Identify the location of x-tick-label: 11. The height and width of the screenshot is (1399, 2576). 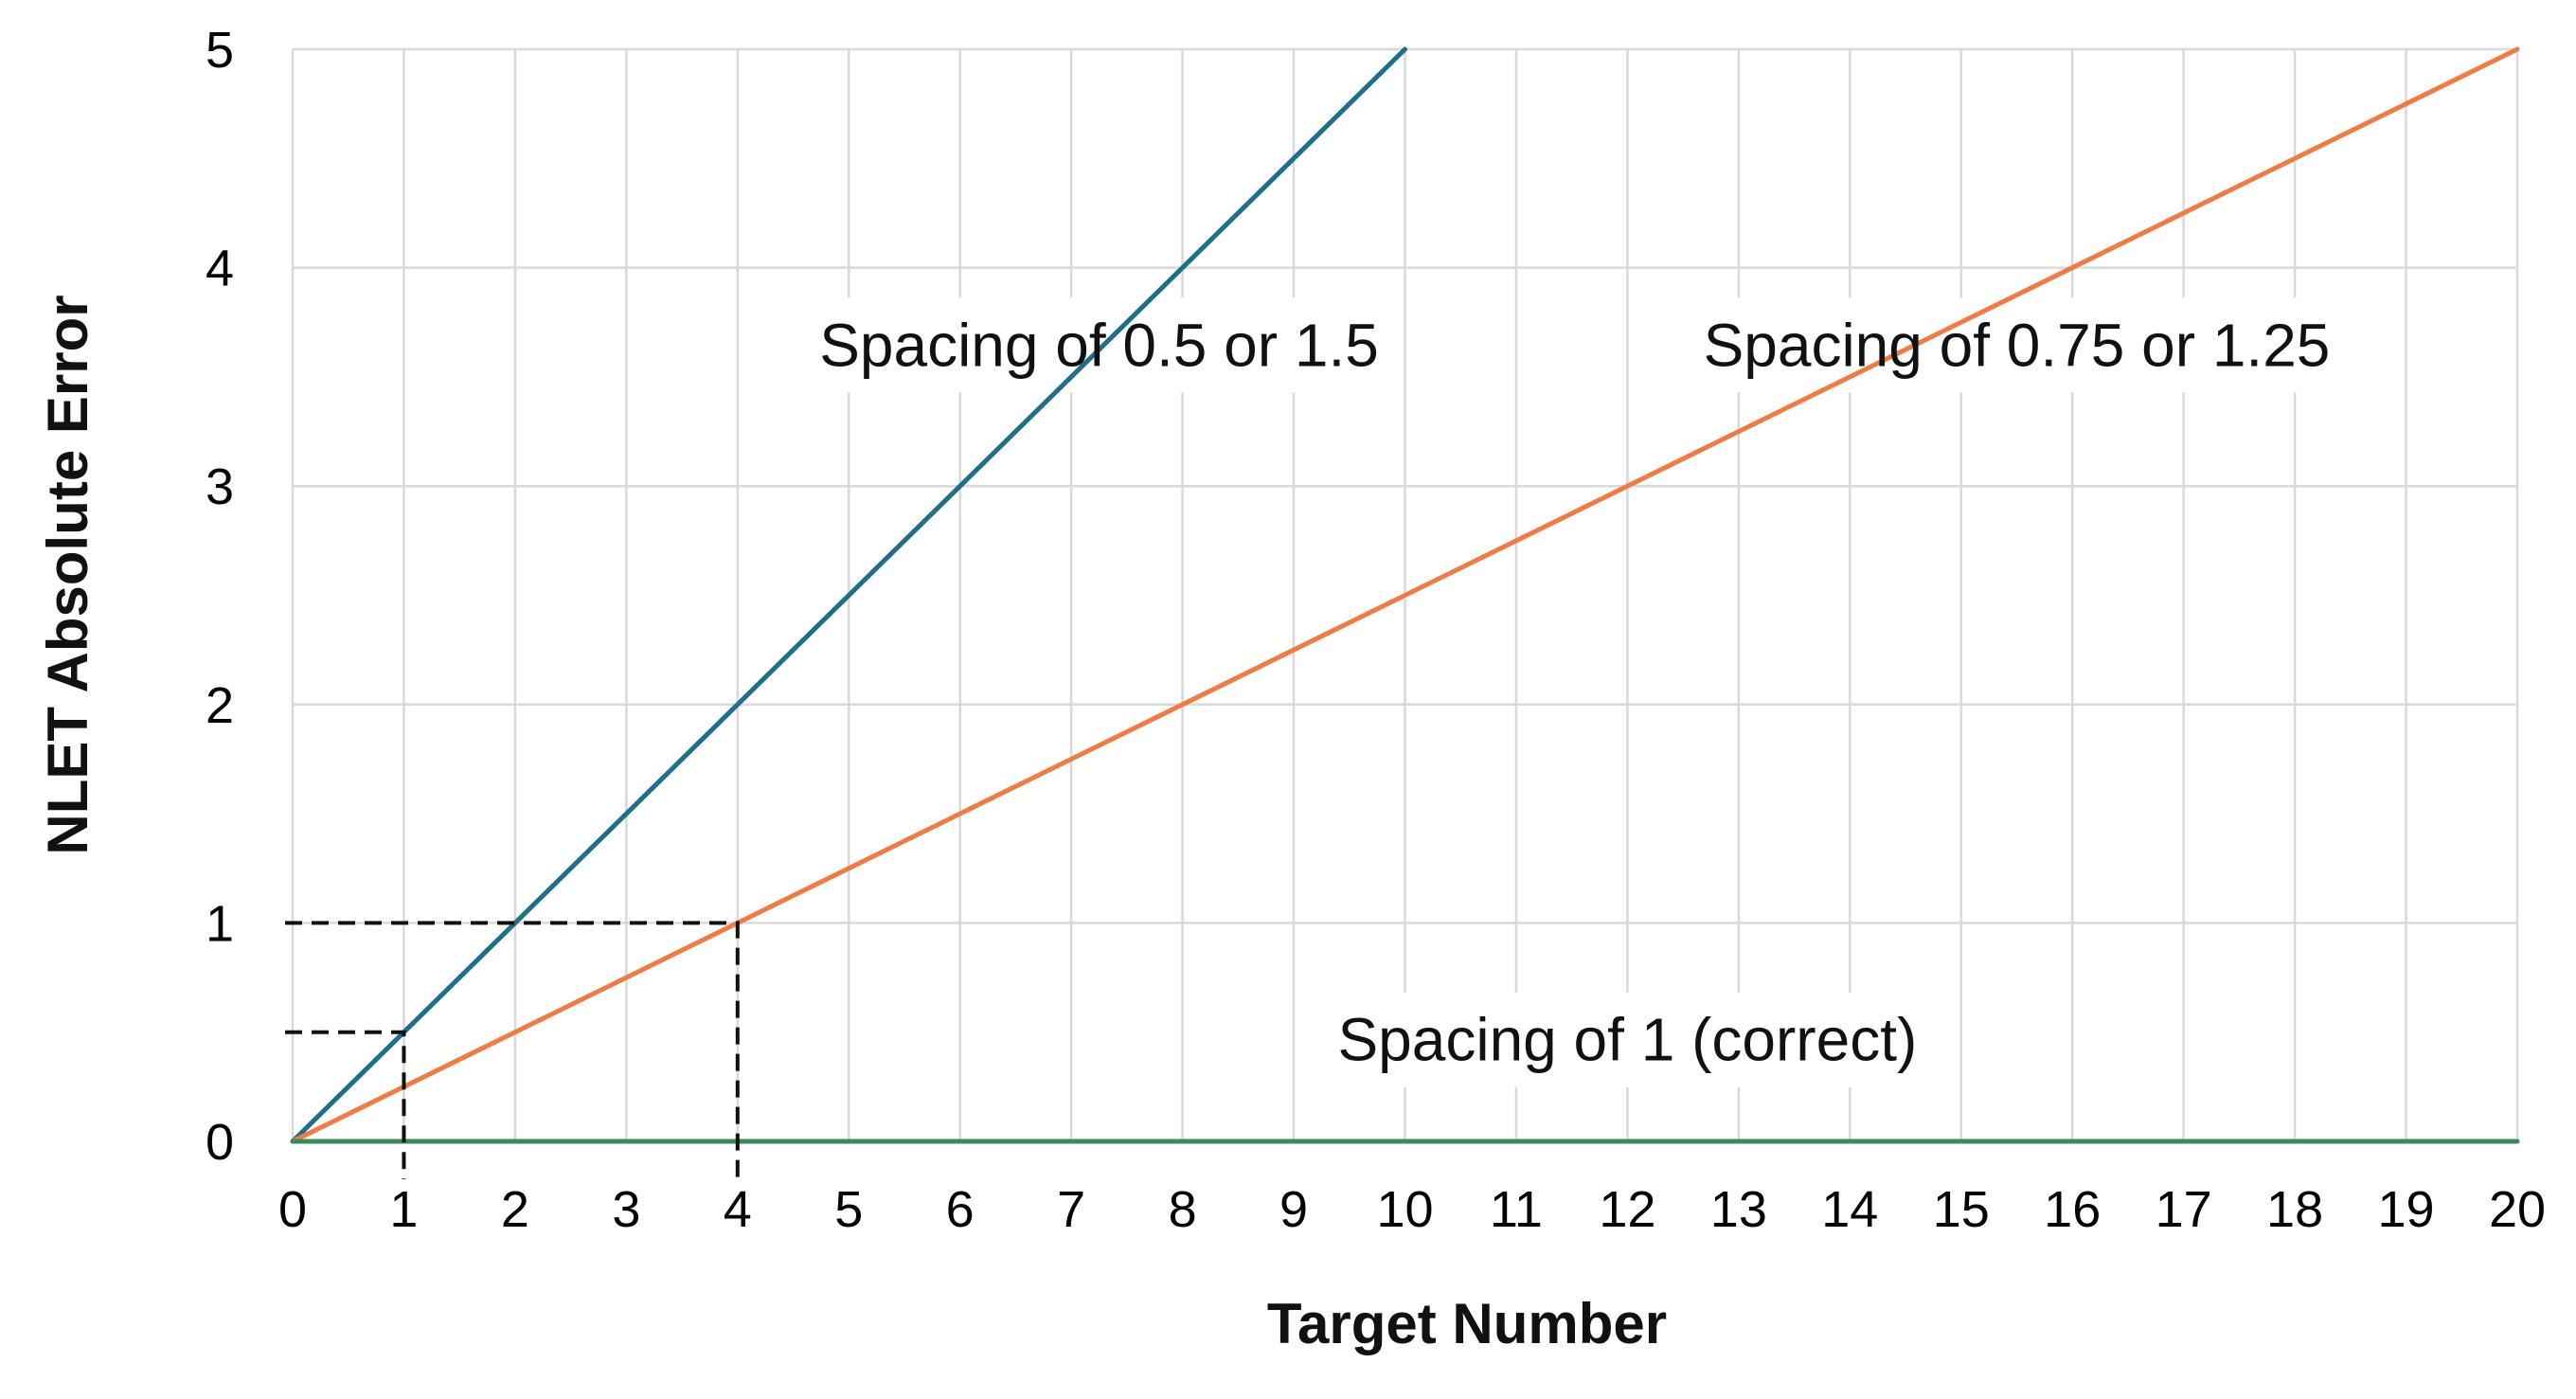
(1516, 1210).